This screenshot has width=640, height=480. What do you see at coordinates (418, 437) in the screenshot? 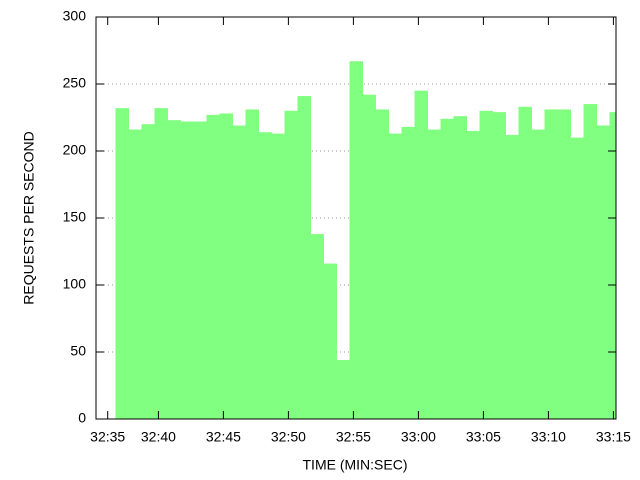
I see `x-tick-label: 33:00` at bounding box center [418, 437].